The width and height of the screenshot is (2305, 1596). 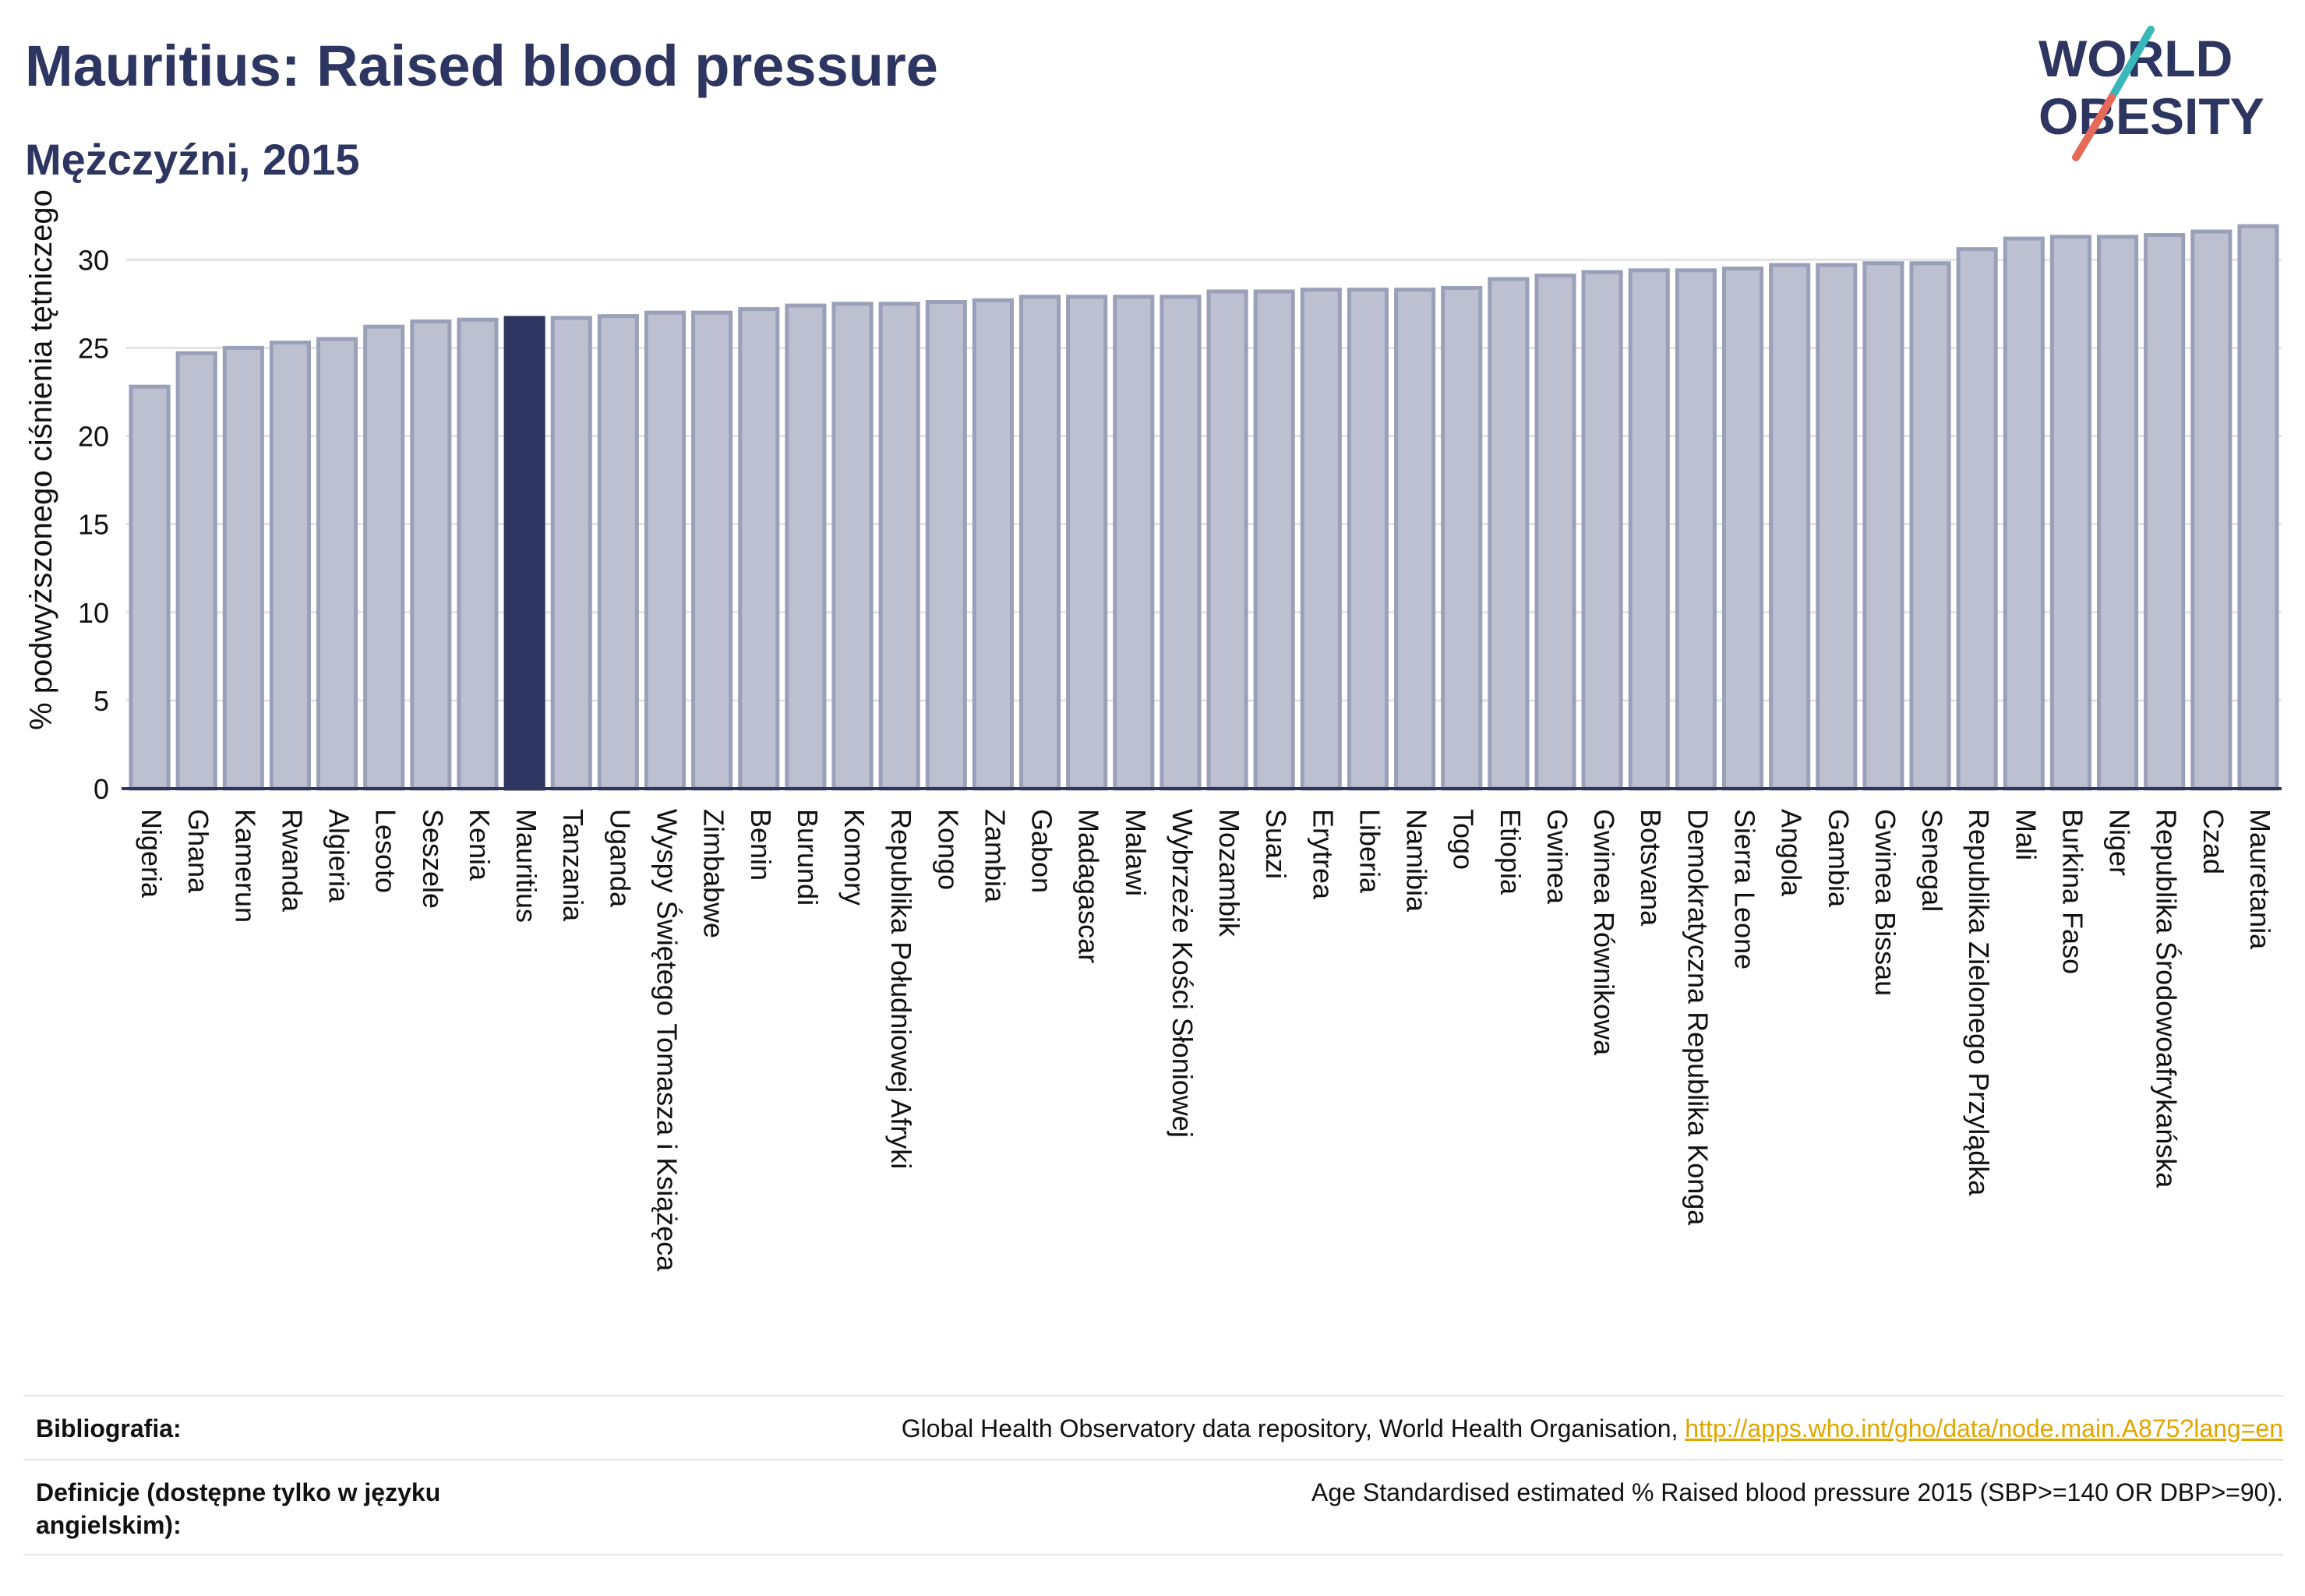 What do you see at coordinates (1651, 868) in the screenshot?
I see `x-tick-label: Botsvana` at bounding box center [1651, 868].